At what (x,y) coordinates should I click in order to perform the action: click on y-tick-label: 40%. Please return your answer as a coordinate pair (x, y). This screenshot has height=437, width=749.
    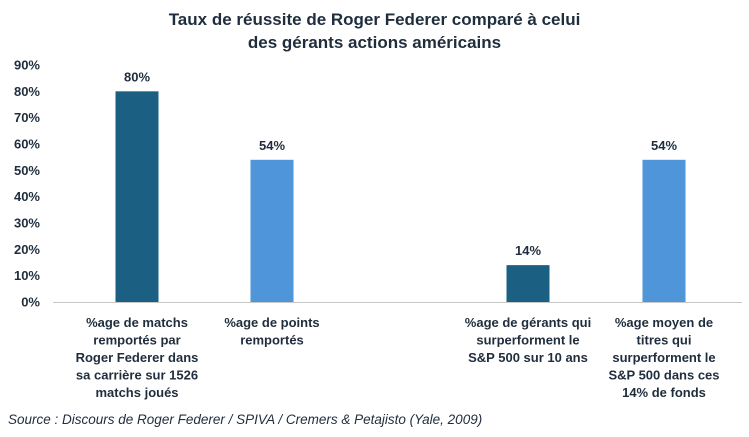
    Looking at the image, I should click on (27, 196).